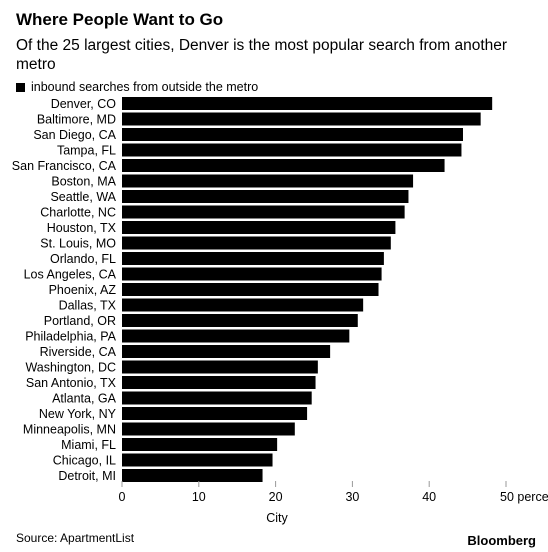 Image resolution: width=548 pixels, height=552 pixels. I want to click on x-tick-label: 20, so click(276, 497).